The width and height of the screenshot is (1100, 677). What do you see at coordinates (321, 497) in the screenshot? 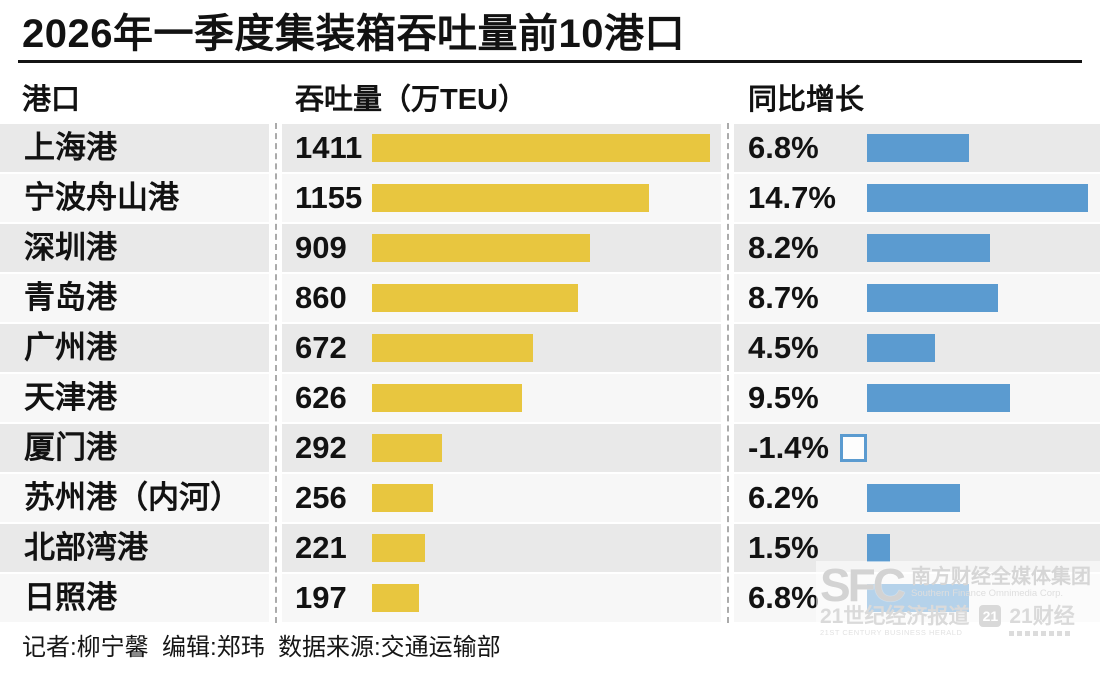
I see `throughput-value: 256` at bounding box center [321, 497].